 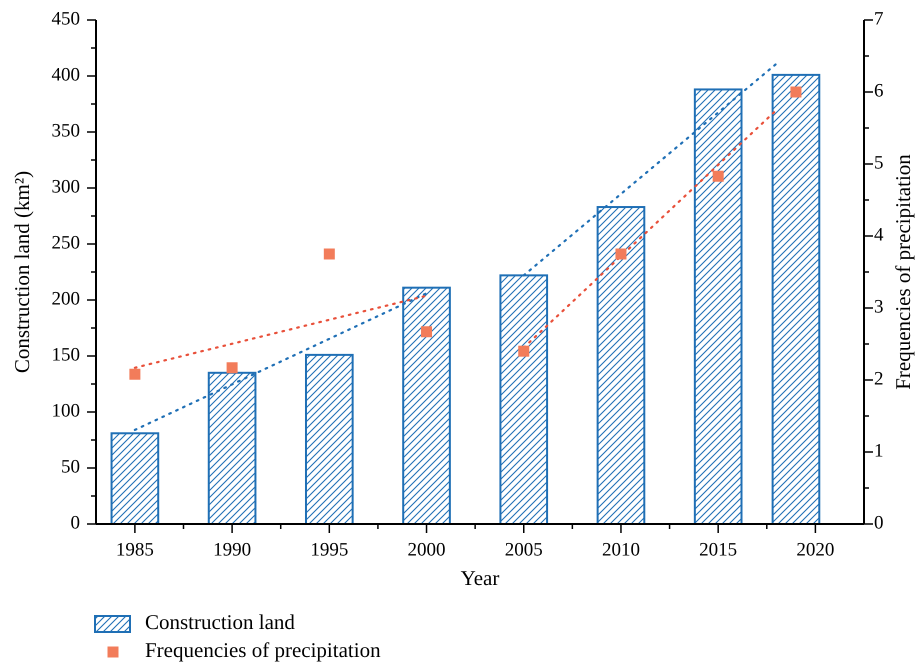 What do you see at coordinates (220, 622) in the screenshot?
I see `legend-label: Construction land` at bounding box center [220, 622].